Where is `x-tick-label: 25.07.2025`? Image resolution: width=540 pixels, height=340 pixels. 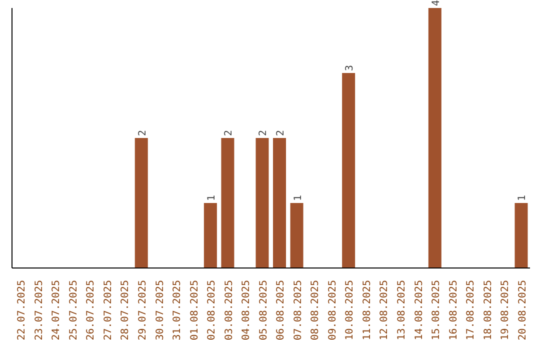 x-tick-label: 25.07.2025 is located at coordinates (74, 310).